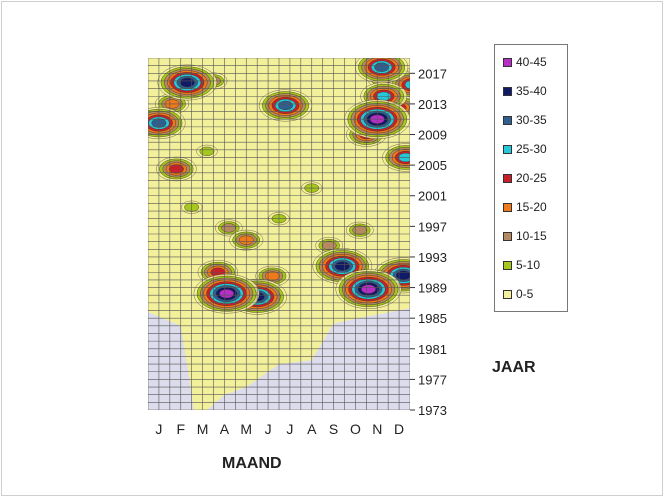 This screenshot has height=497, width=664. Describe the element at coordinates (432, 135) in the screenshot. I see `y-tick-label: 2009` at that location.